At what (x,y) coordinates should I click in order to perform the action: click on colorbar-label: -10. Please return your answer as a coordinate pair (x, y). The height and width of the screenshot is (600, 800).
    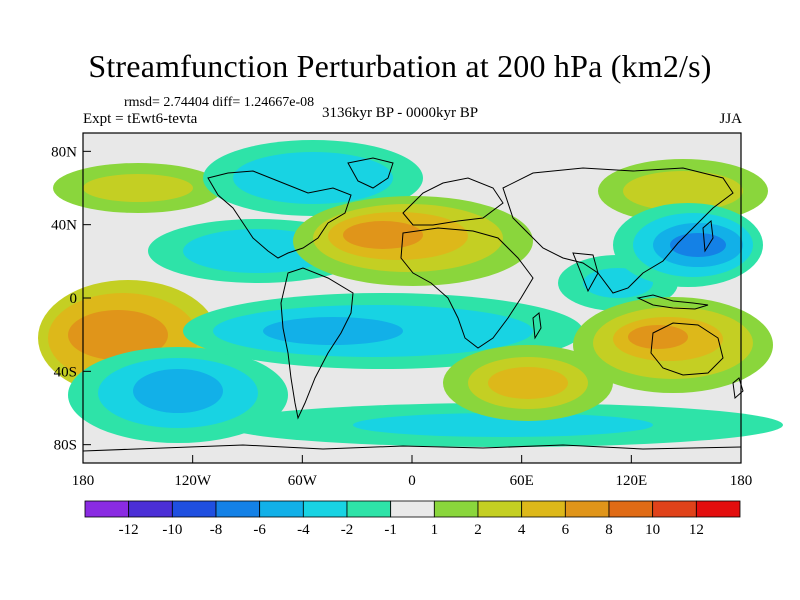
    Looking at the image, I should click on (172, 530).